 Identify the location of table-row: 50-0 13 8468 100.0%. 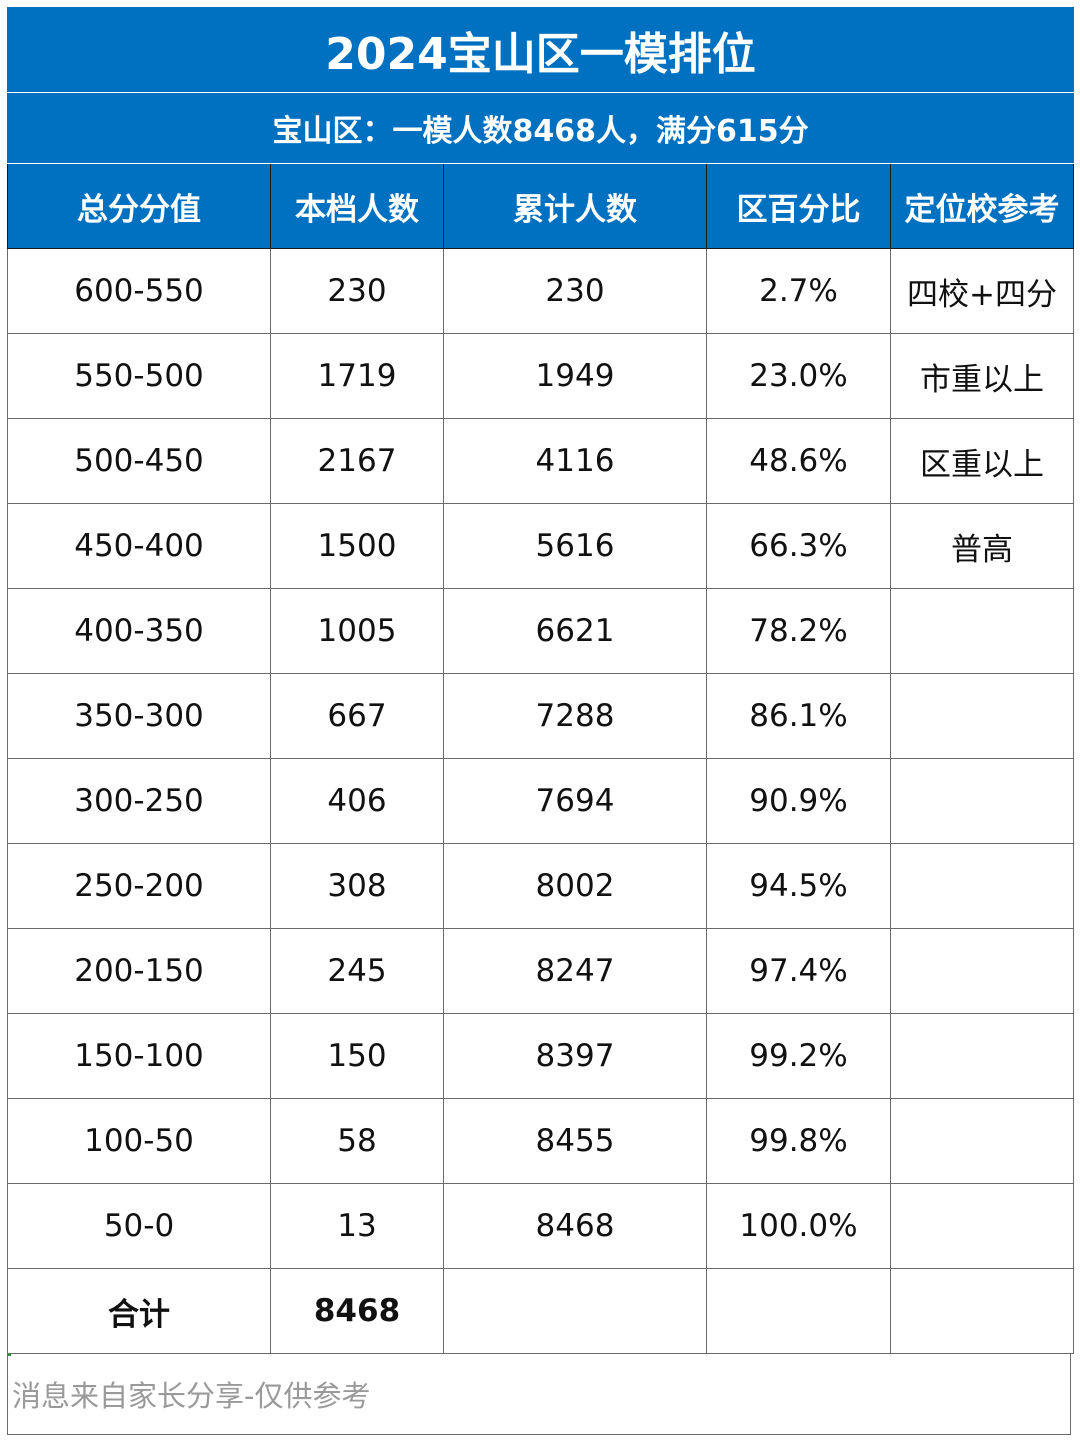
(541, 1226).